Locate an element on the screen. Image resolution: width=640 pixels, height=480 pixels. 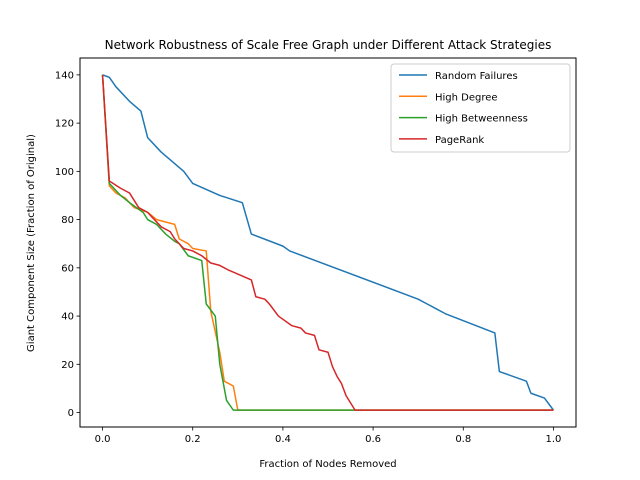
legend-label-3: PageRank is located at coordinates (459, 140).